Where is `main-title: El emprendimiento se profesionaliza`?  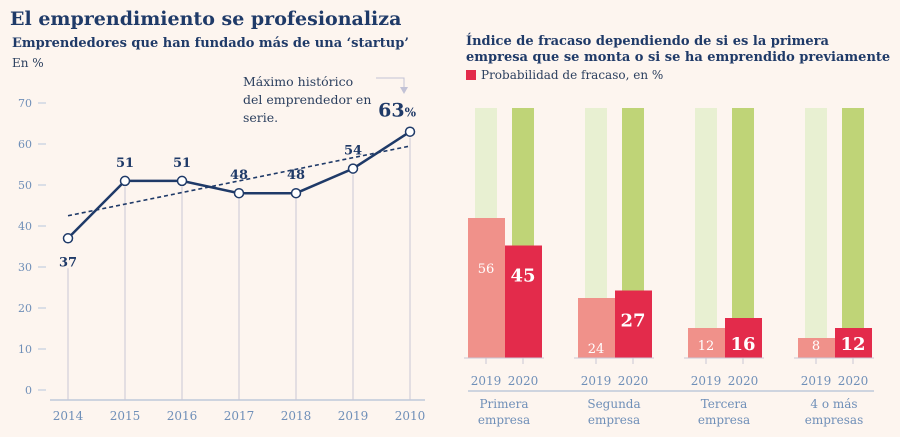 main-title: El emprendimiento se profesionaliza is located at coordinates (206, 19).